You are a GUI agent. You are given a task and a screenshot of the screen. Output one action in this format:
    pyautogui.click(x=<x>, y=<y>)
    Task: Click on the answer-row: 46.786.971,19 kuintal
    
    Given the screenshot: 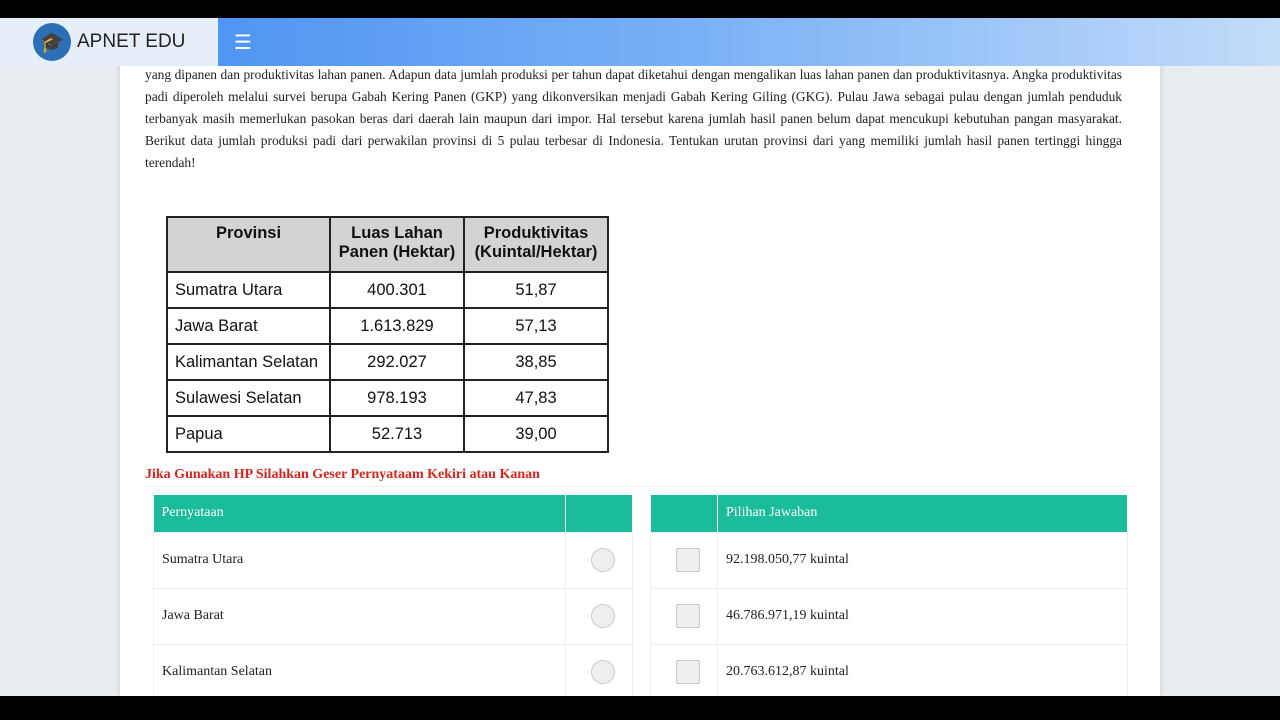 What is the action you would take?
    pyautogui.click(x=889, y=616)
    